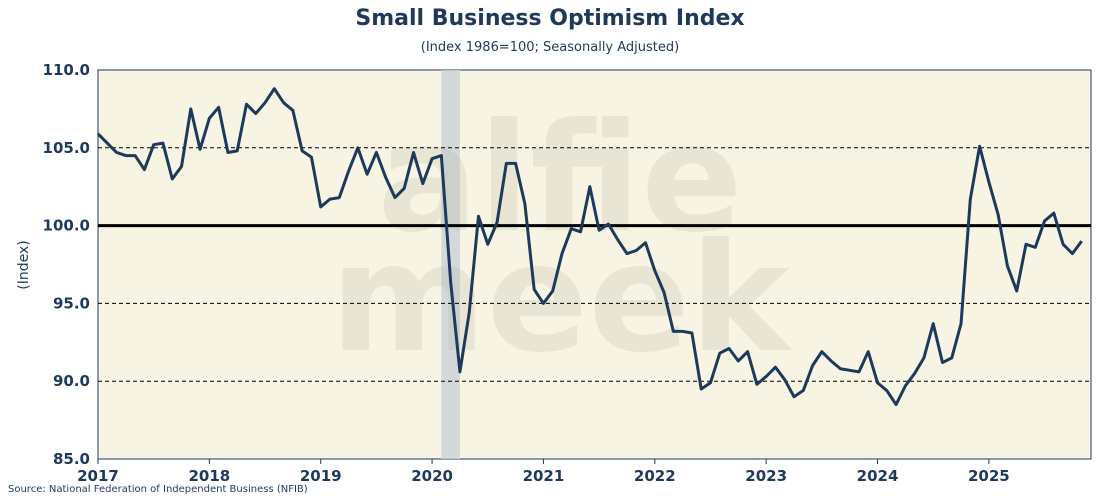 The image size is (1100, 500). What do you see at coordinates (544, 476) in the screenshot?
I see `x-tick-label: 2021` at bounding box center [544, 476].